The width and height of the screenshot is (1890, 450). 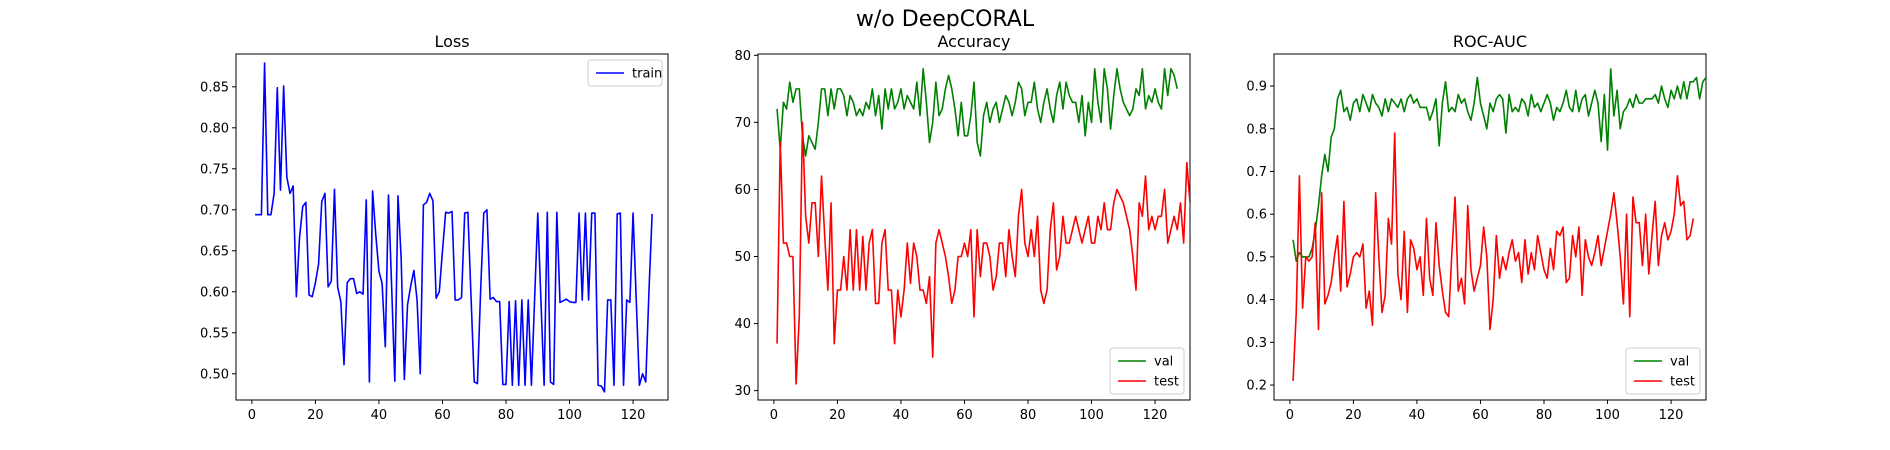 I want to click on roc-auc-x-tick-label: 20, so click(x=1353, y=415).